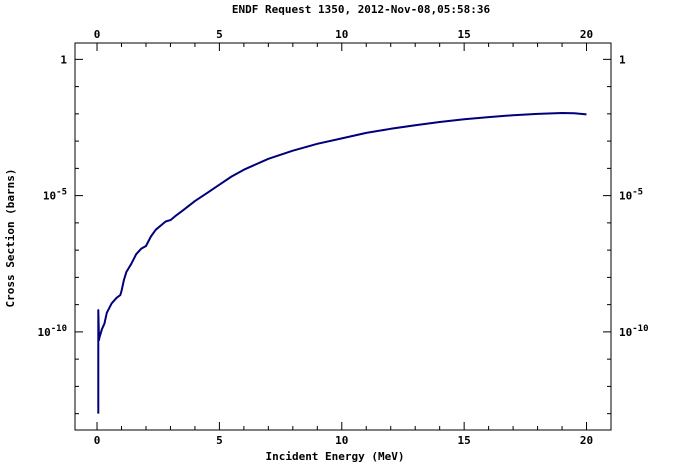  I want to click on x-tick-label: 10, so click(341, 440).